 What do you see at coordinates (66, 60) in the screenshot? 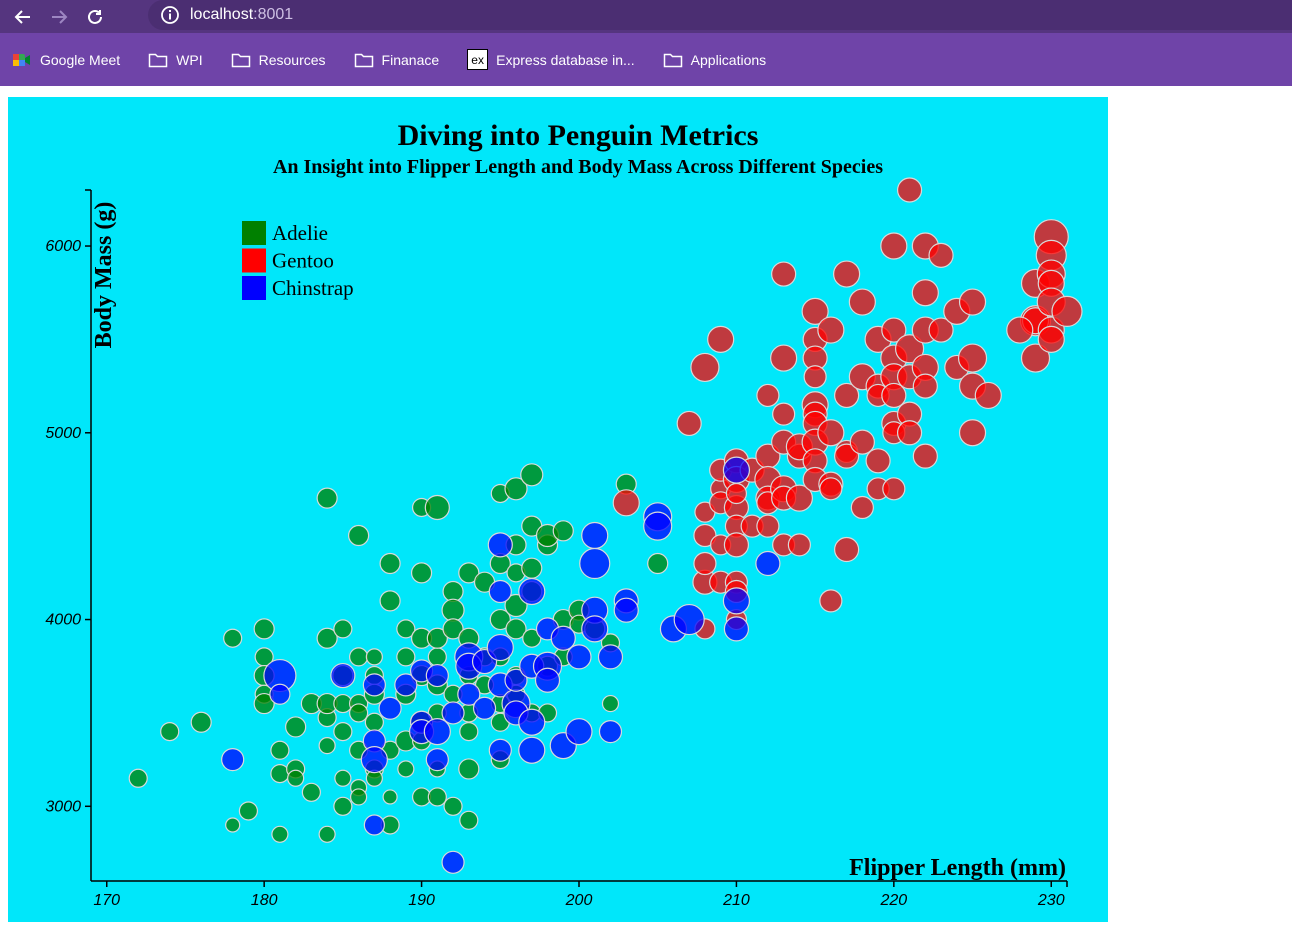
I see `bookmark-google-meet: Google Meet` at bounding box center [66, 60].